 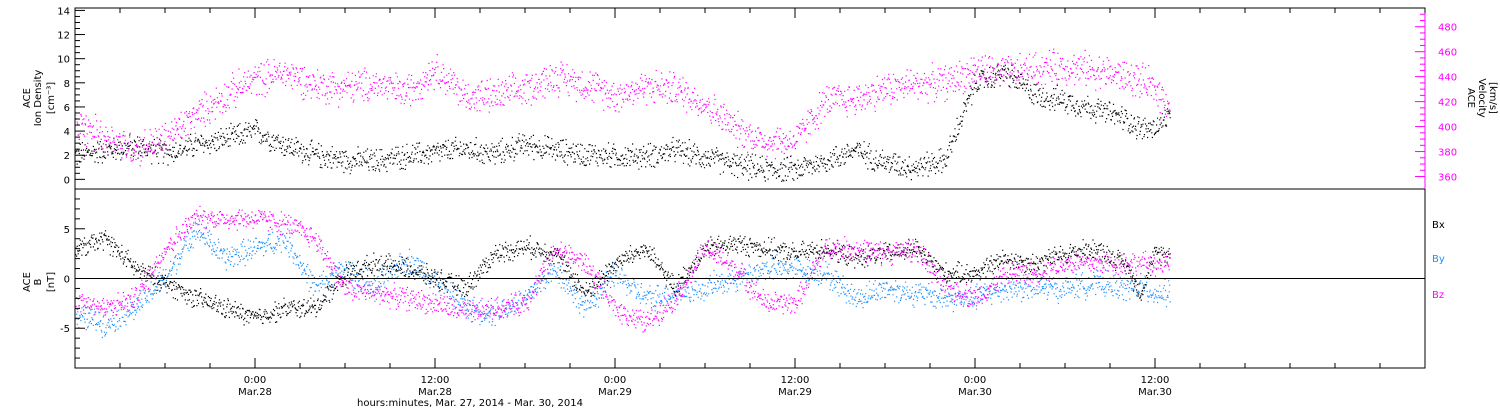 I want to click on velocity-ylabel-line2: Velocity, so click(x=1481, y=97).